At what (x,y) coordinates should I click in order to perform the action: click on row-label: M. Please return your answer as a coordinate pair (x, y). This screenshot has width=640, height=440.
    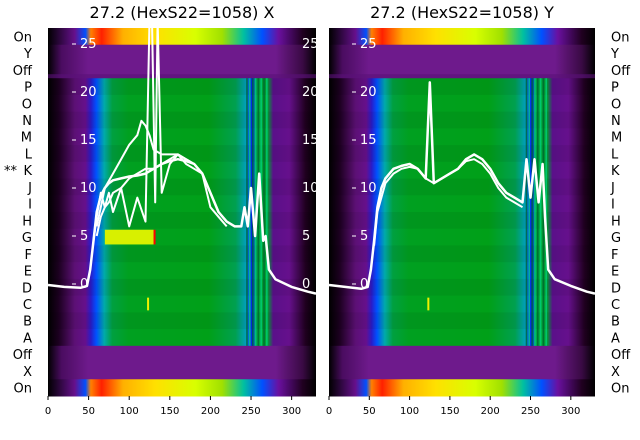
    Looking at the image, I should click on (26, 138).